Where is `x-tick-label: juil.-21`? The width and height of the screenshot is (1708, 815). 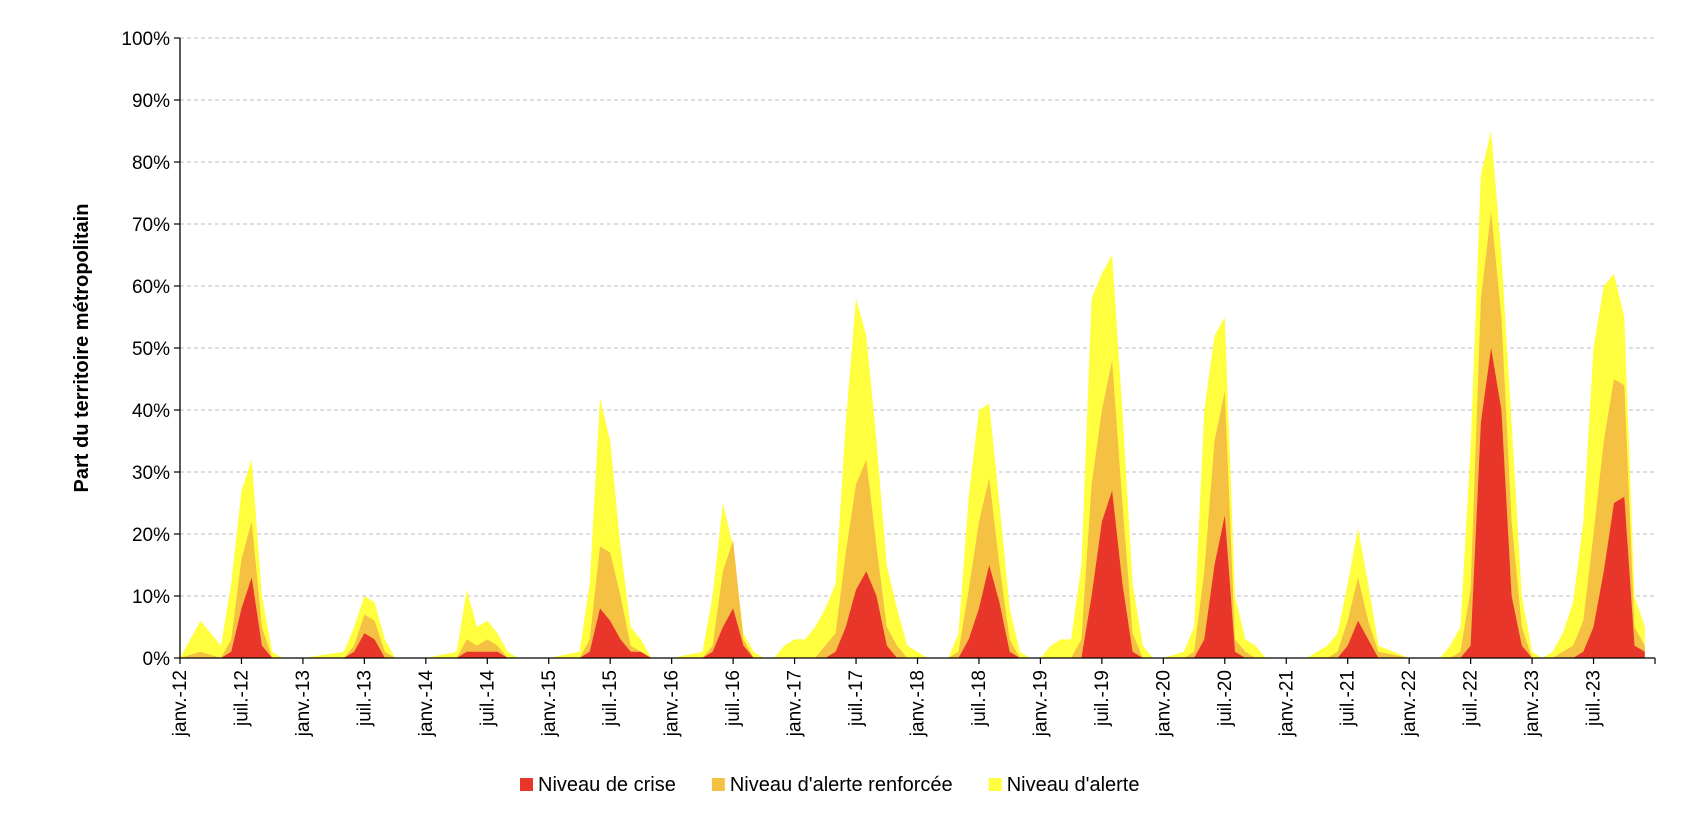
x-tick-label: juil.-21 is located at coordinates (1348, 698).